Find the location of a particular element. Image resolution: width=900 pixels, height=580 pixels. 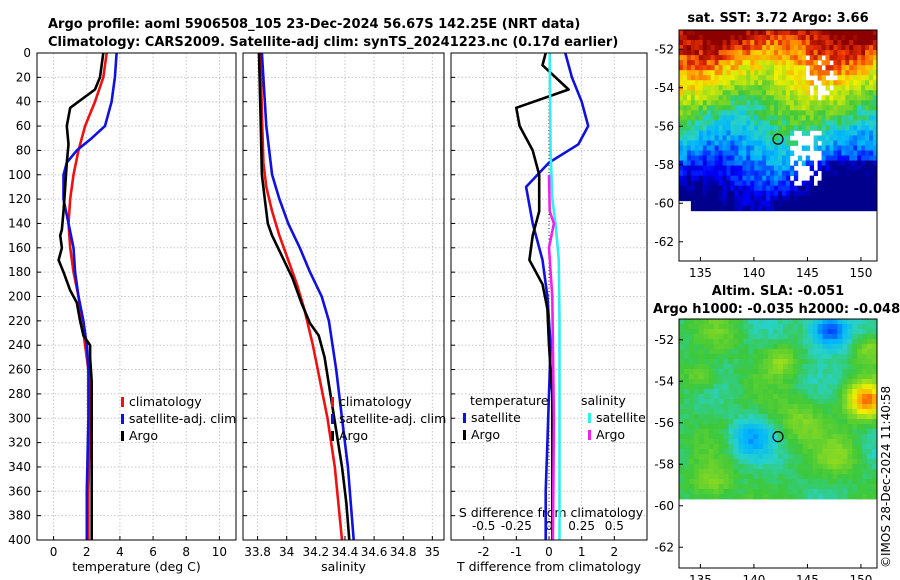

y-tick-label: 360 is located at coordinates (19, 491).